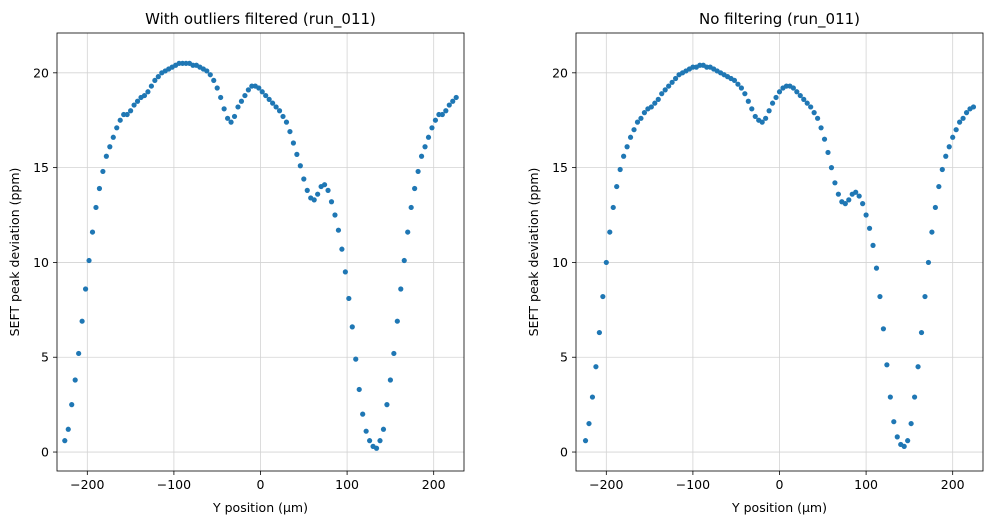 Image resolution: width=994 pixels, height=526 pixels. Describe the element at coordinates (434, 484) in the screenshot. I see `x-tick-label: 200` at that location.